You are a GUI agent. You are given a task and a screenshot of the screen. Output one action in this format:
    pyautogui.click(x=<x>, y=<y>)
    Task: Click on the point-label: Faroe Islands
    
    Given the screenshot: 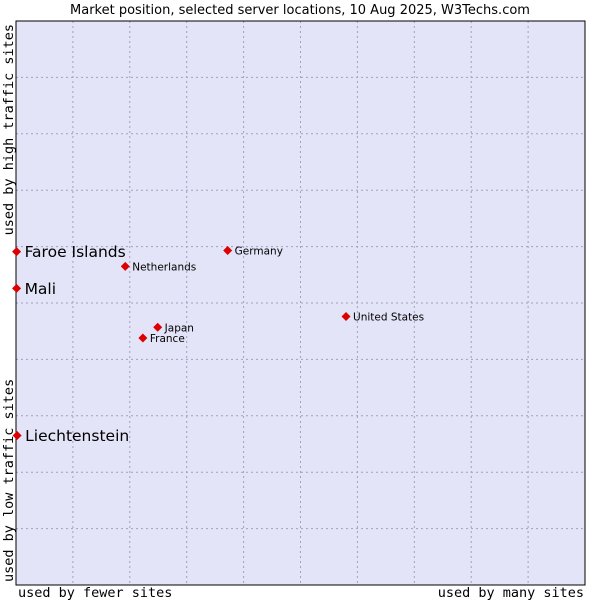 What is the action you would take?
    pyautogui.click(x=75, y=252)
    